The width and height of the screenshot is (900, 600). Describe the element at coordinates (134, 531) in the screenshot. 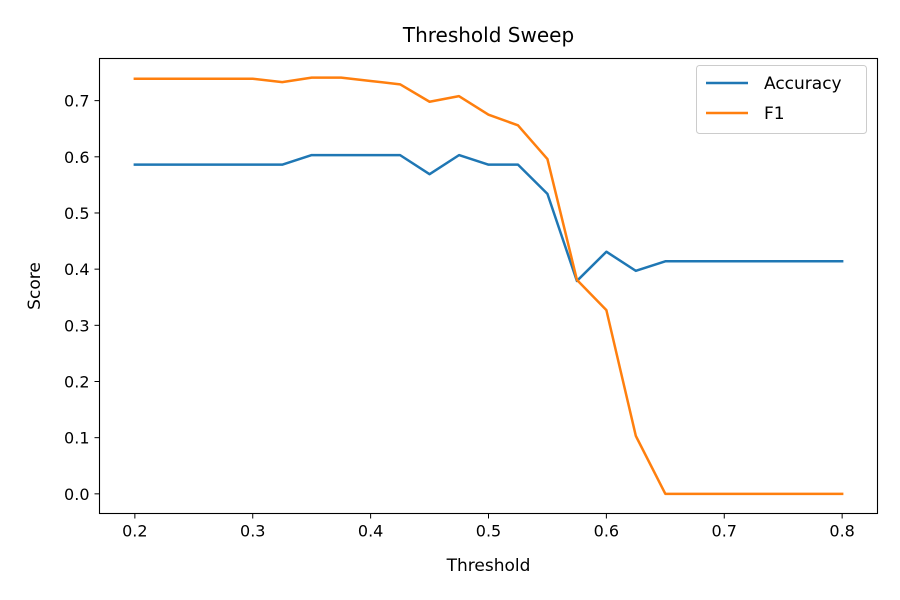

I see `x-tick-label: 0.2` at that location.